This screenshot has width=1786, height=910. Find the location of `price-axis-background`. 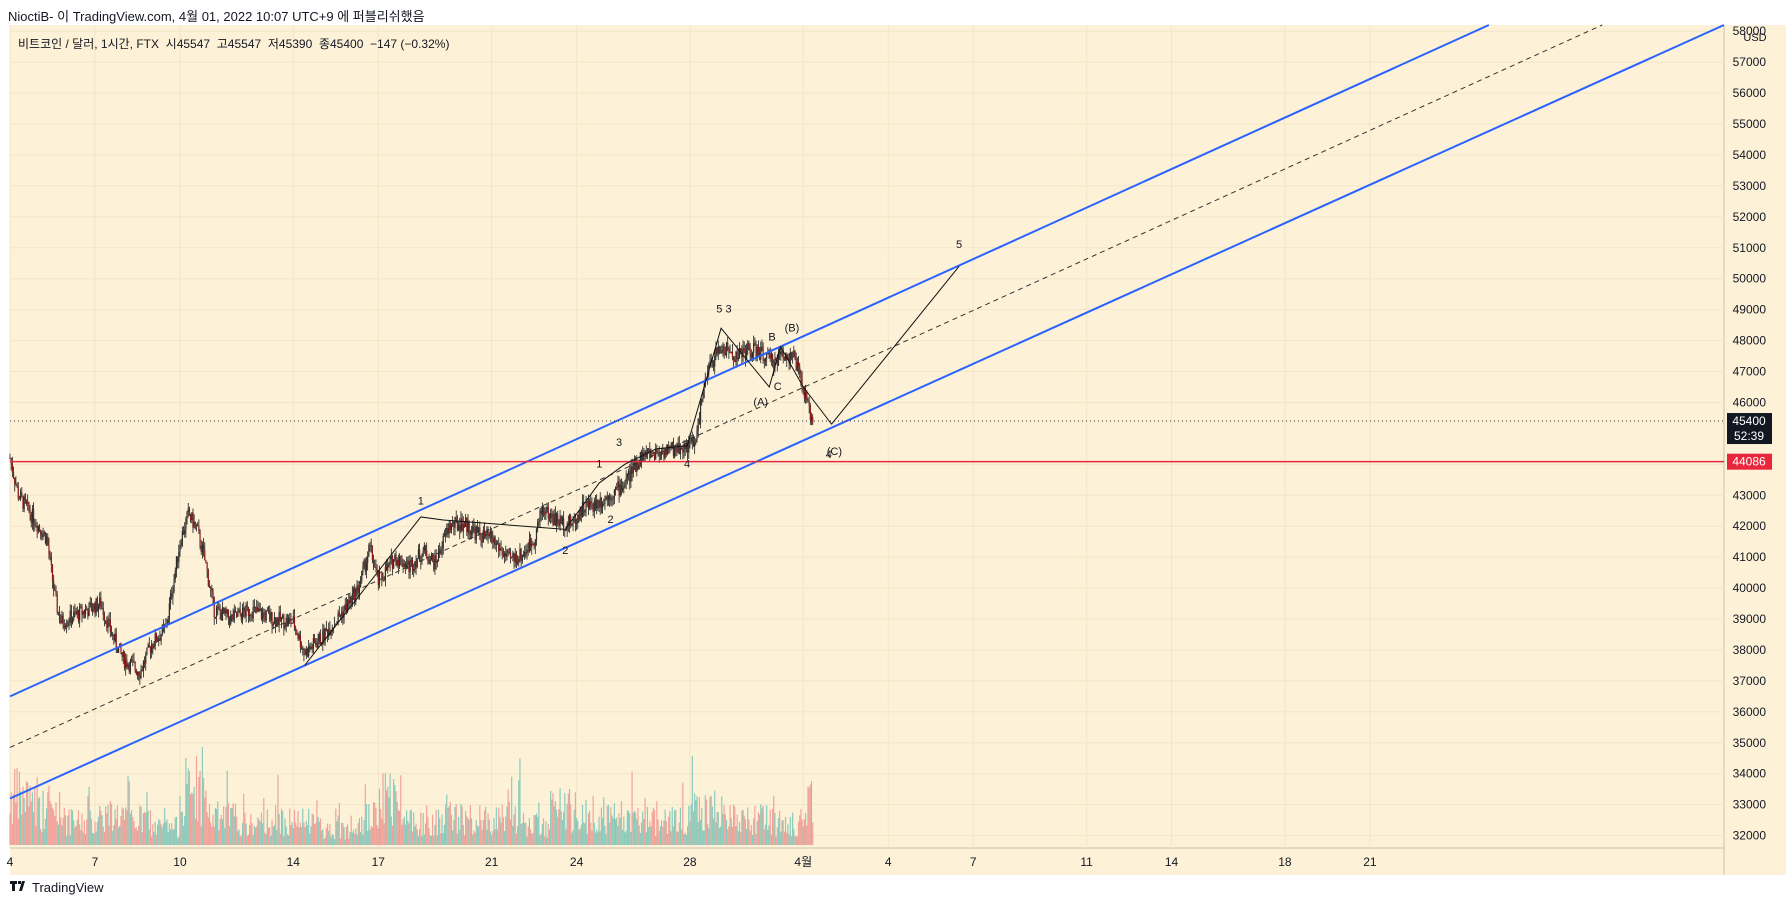

price-axis-background is located at coordinates (1755, 450).